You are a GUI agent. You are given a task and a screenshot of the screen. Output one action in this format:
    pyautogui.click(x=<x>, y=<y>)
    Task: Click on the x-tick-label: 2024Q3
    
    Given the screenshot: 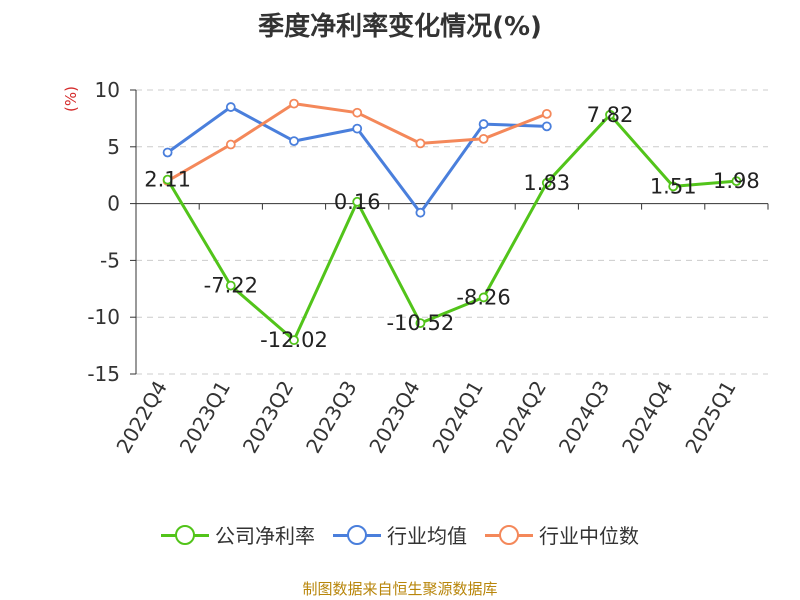 What is the action you would take?
    pyautogui.click(x=584, y=417)
    